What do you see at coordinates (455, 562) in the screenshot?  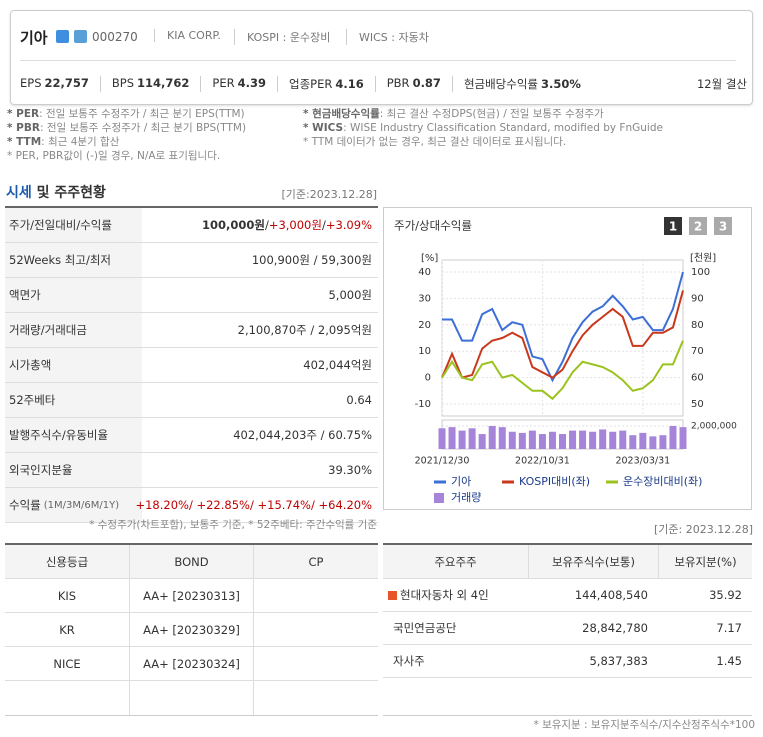 I see `header-cell: 주요주주` at bounding box center [455, 562].